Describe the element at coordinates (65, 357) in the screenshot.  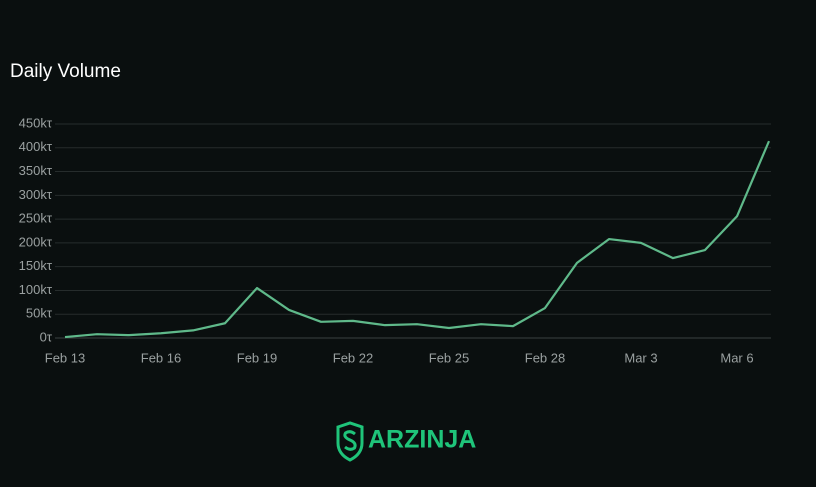
I see `x-tick-label: Feb 13` at that location.